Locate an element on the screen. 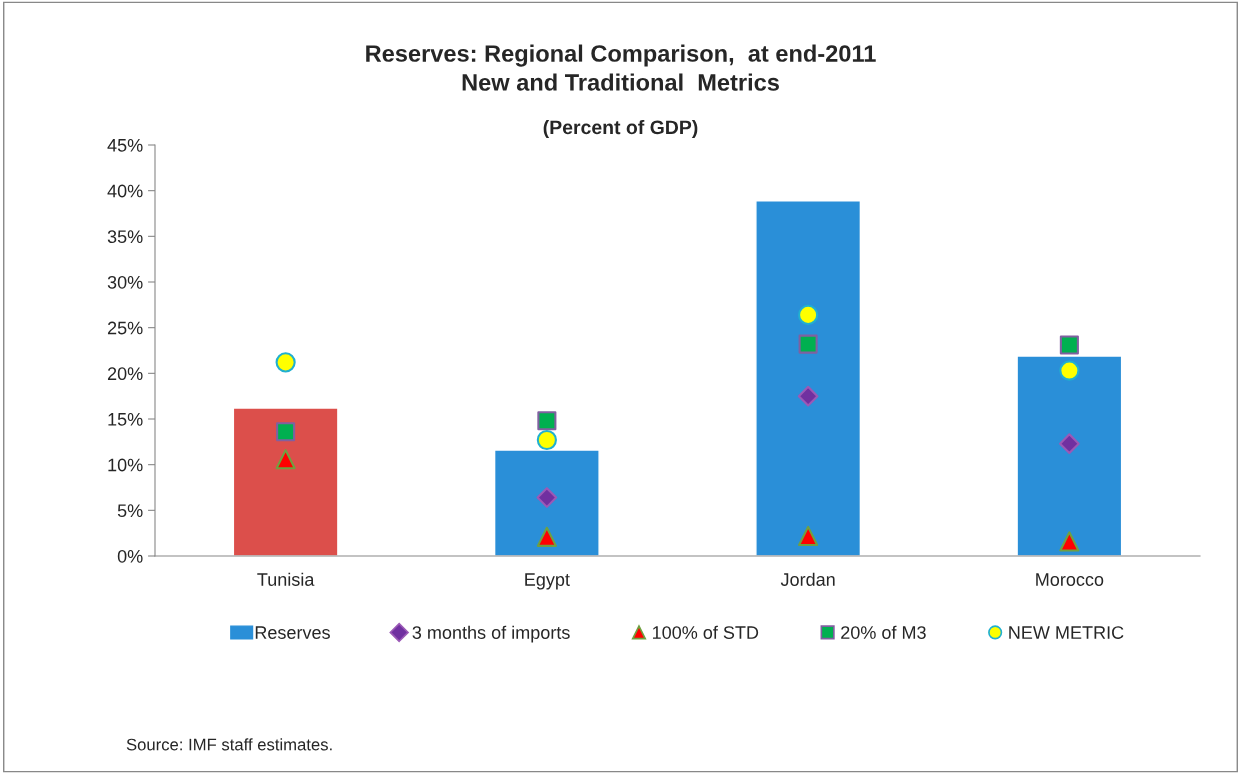  y-tick-label: 0% is located at coordinates (130, 556).